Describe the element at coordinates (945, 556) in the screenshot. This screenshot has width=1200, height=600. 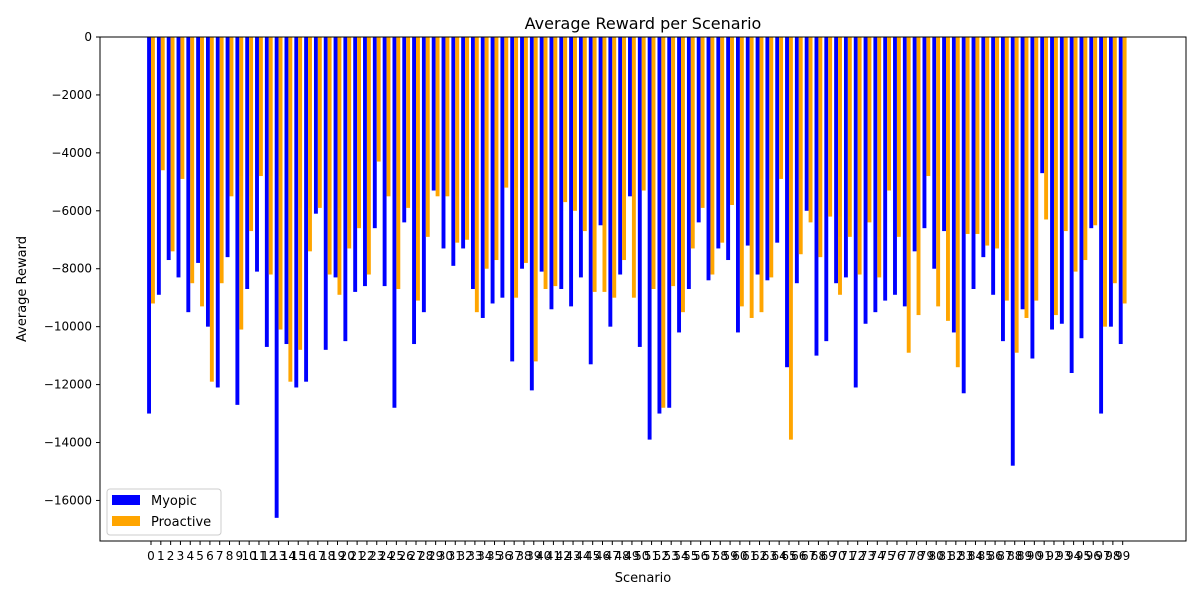
I see `x-tick-label: 81` at that location.